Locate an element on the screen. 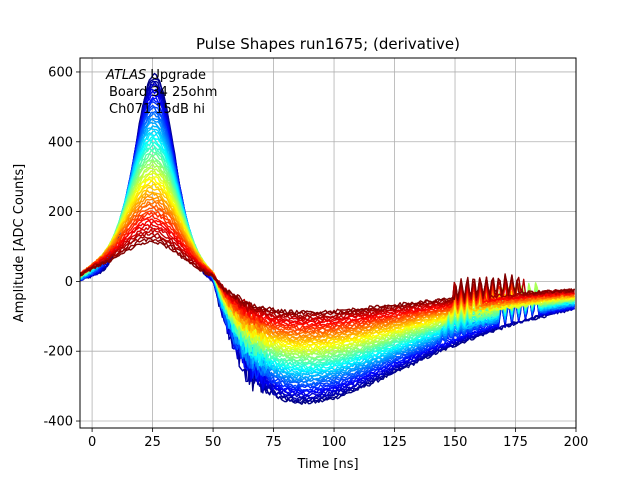  x-tick-label: 150 is located at coordinates (455, 442).